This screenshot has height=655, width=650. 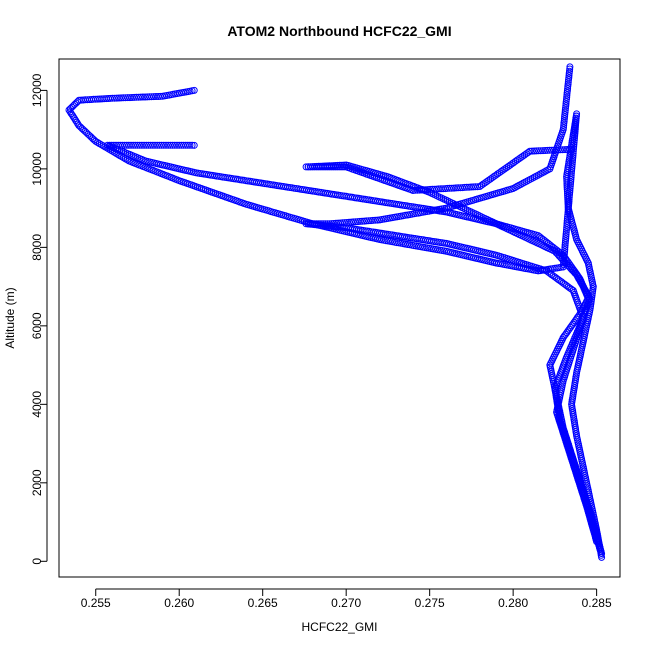 I want to click on x-tick-label: 0.260, so click(x=179, y=603).